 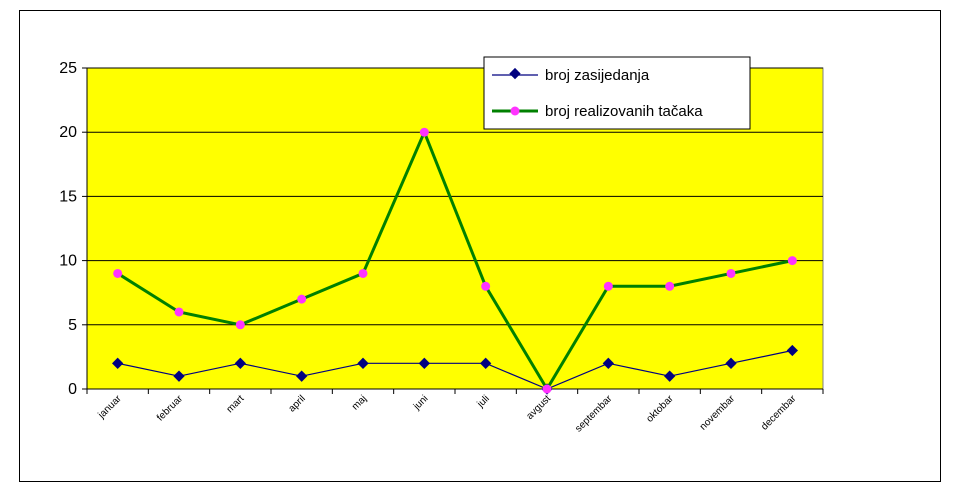 What do you see at coordinates (359, 402) in the screenshot?
I see `x-tick-label: maj` at bounding box center [359, 402].